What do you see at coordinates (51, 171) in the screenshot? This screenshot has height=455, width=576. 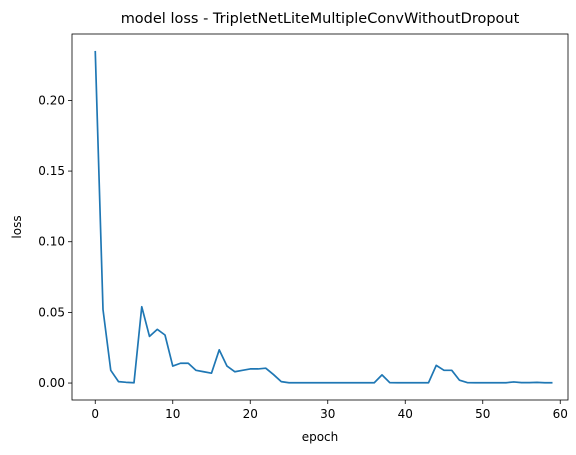 I see `y-tick-label: 0.15` at bounding box center [51, 171].